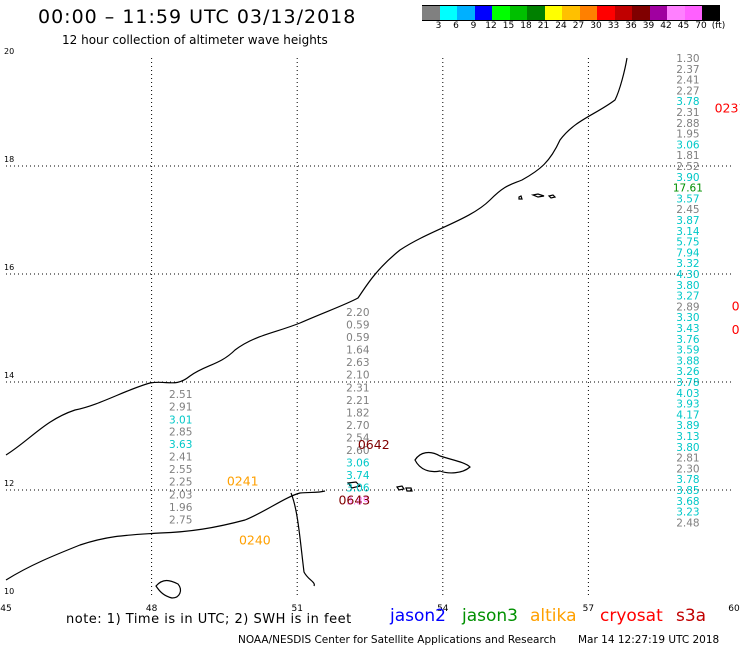 The width and height of the screenshot is (740, 650). What do you see at coordinates (691, 616) in the screenshot?
I see `satellite-name-s3a: s3a` at bounding box center [691, 616].